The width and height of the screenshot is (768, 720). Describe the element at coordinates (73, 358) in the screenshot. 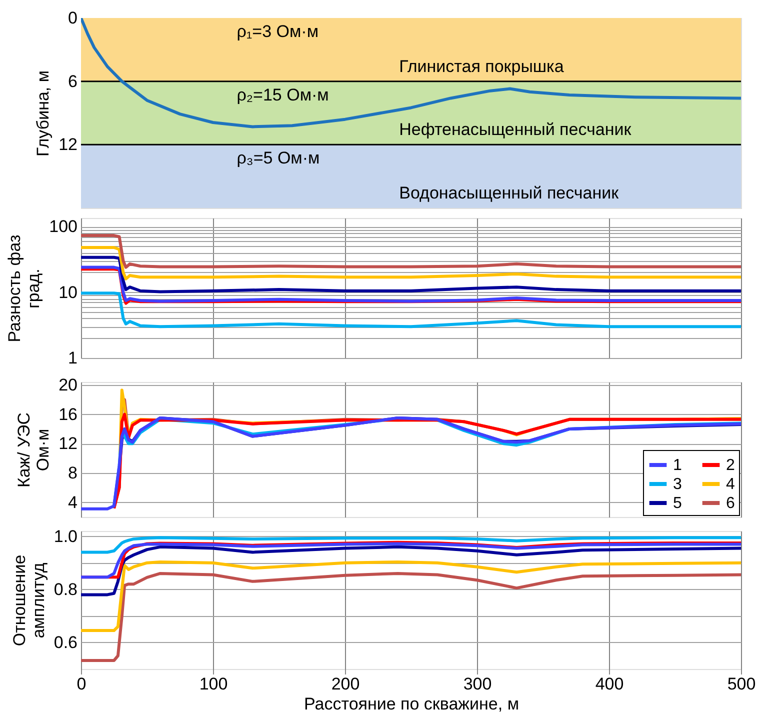

I see `y-tick-label: 1` at that location.